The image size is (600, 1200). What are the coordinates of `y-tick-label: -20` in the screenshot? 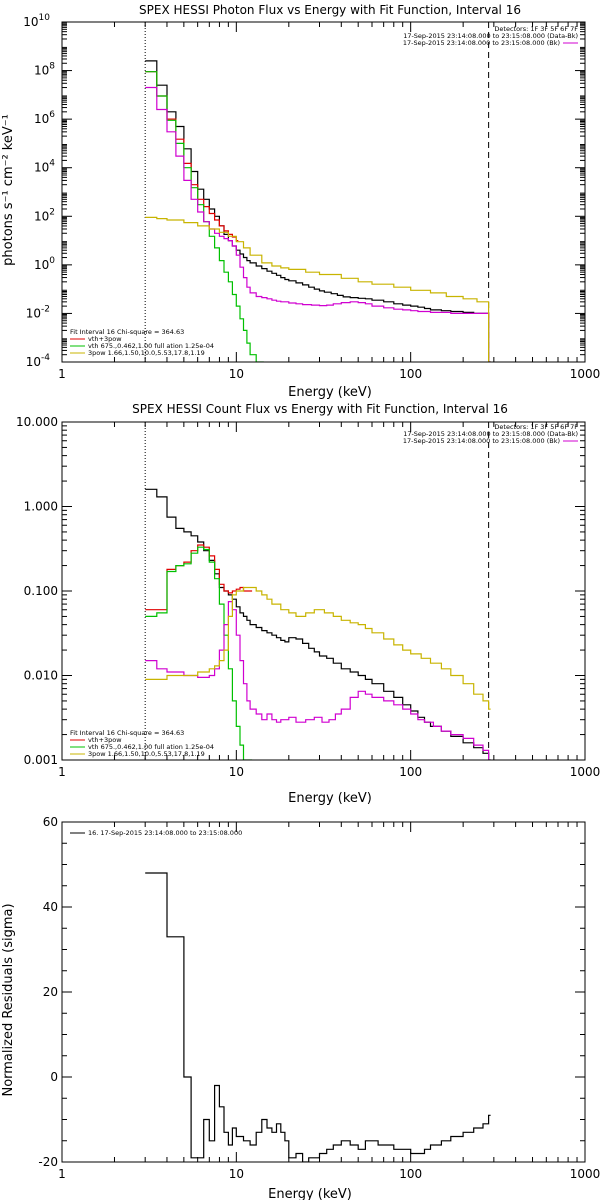 It's located at (48, 1162).